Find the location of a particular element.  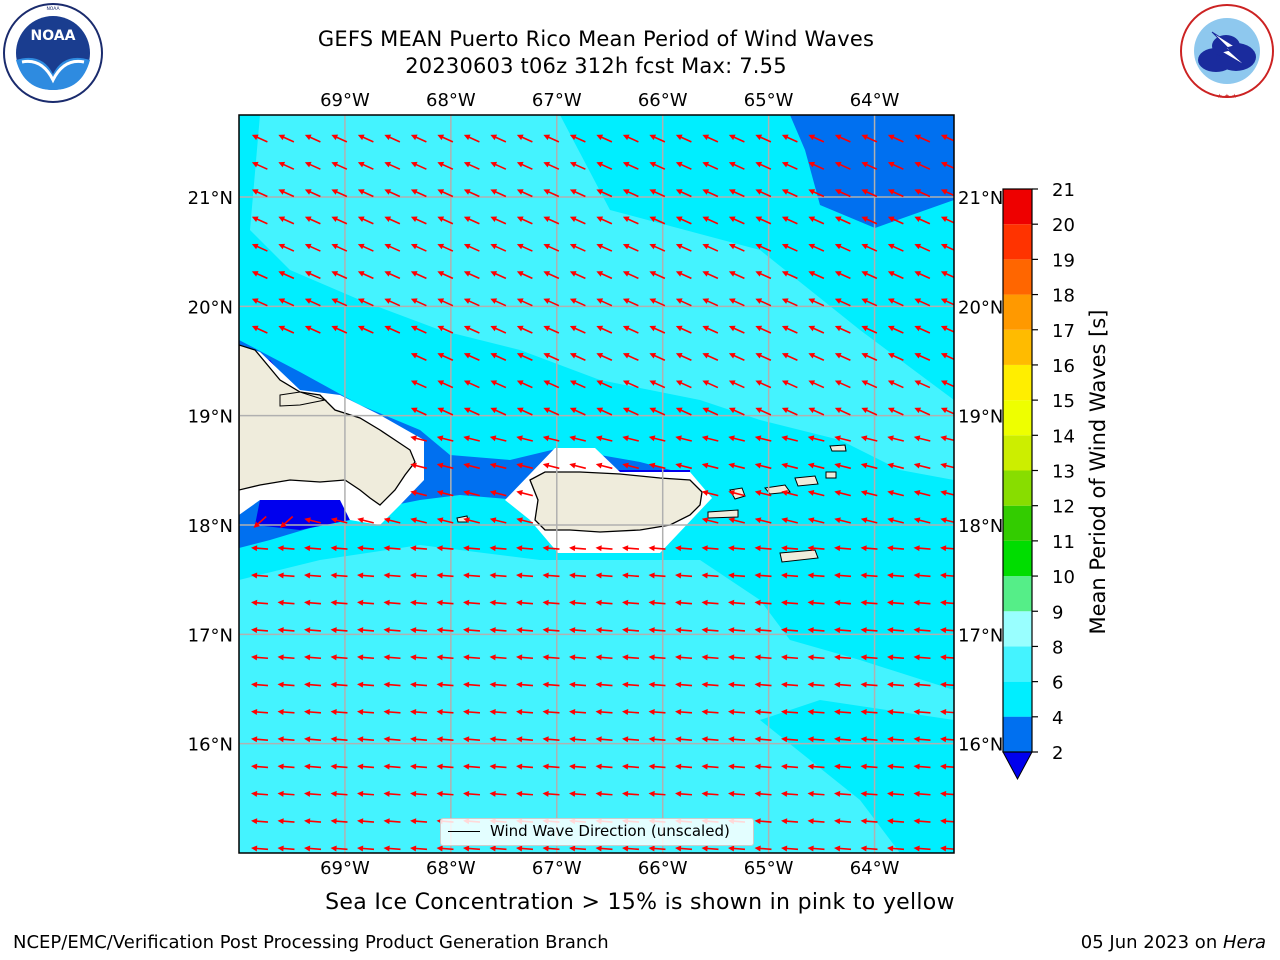

legend-label: Wind Wave Direction (unscaled) is located at coordinates (610, 831).